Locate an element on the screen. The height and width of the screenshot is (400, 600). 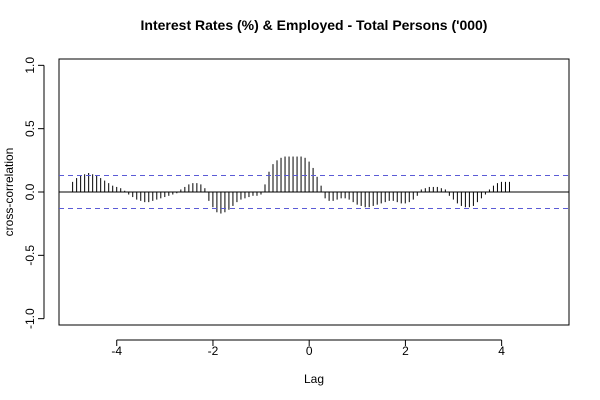
stems-layer is located at coordinates (291, 185).